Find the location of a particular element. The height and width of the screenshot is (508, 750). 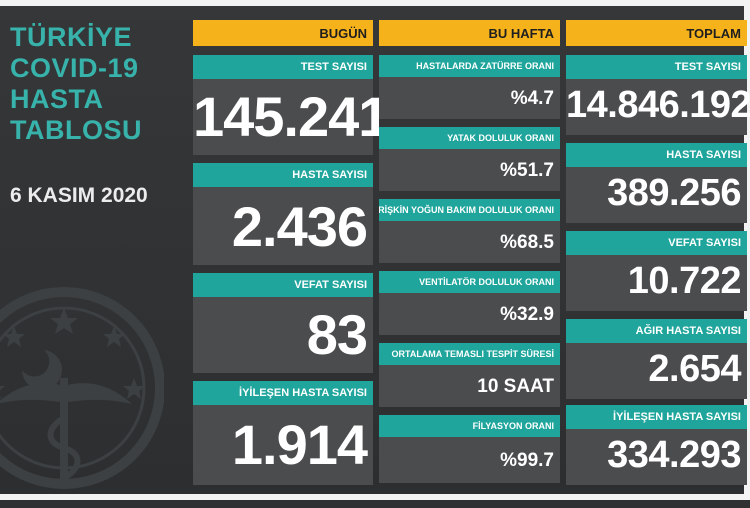

tile-value: 83 is located at coordinates (337, 334).